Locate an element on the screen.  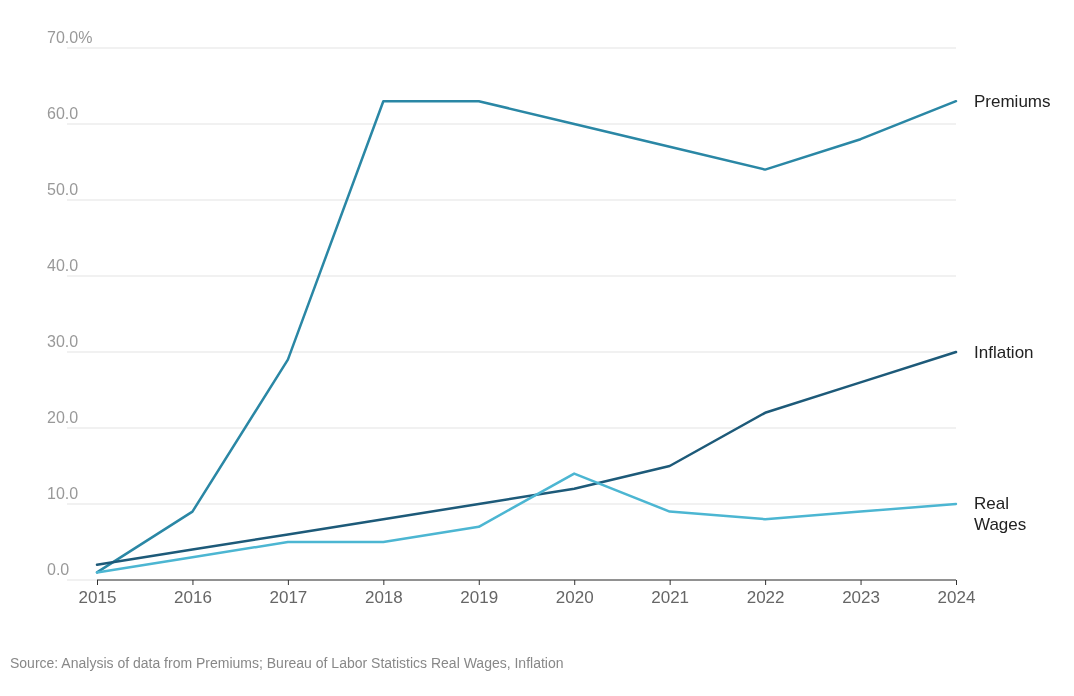
x-tick-label: 2024 is located at coordinates (956, 598).